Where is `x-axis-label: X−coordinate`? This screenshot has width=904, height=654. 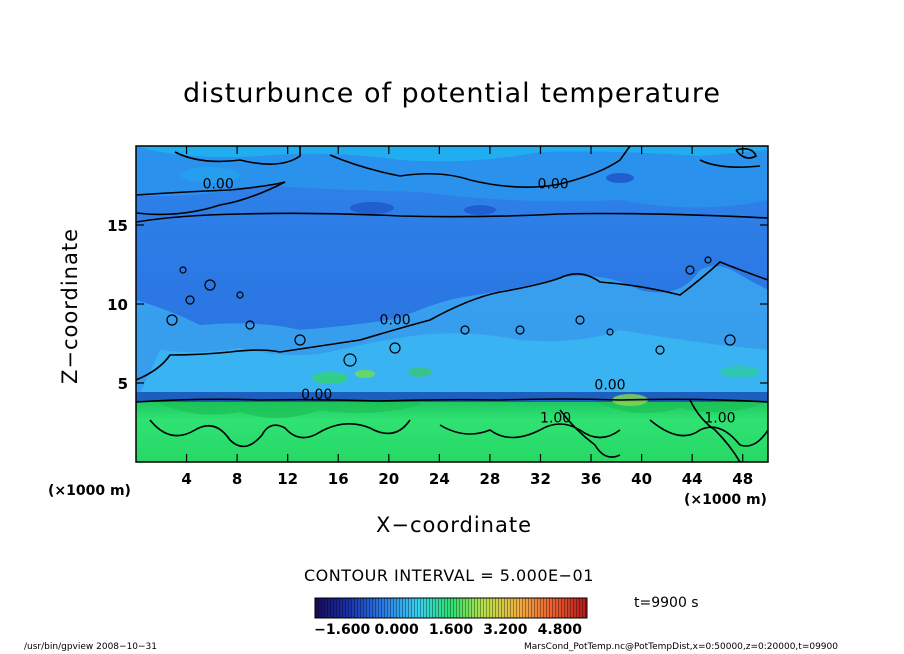 x-axis-label: X−coordinate is located at coordinates (454, 525).